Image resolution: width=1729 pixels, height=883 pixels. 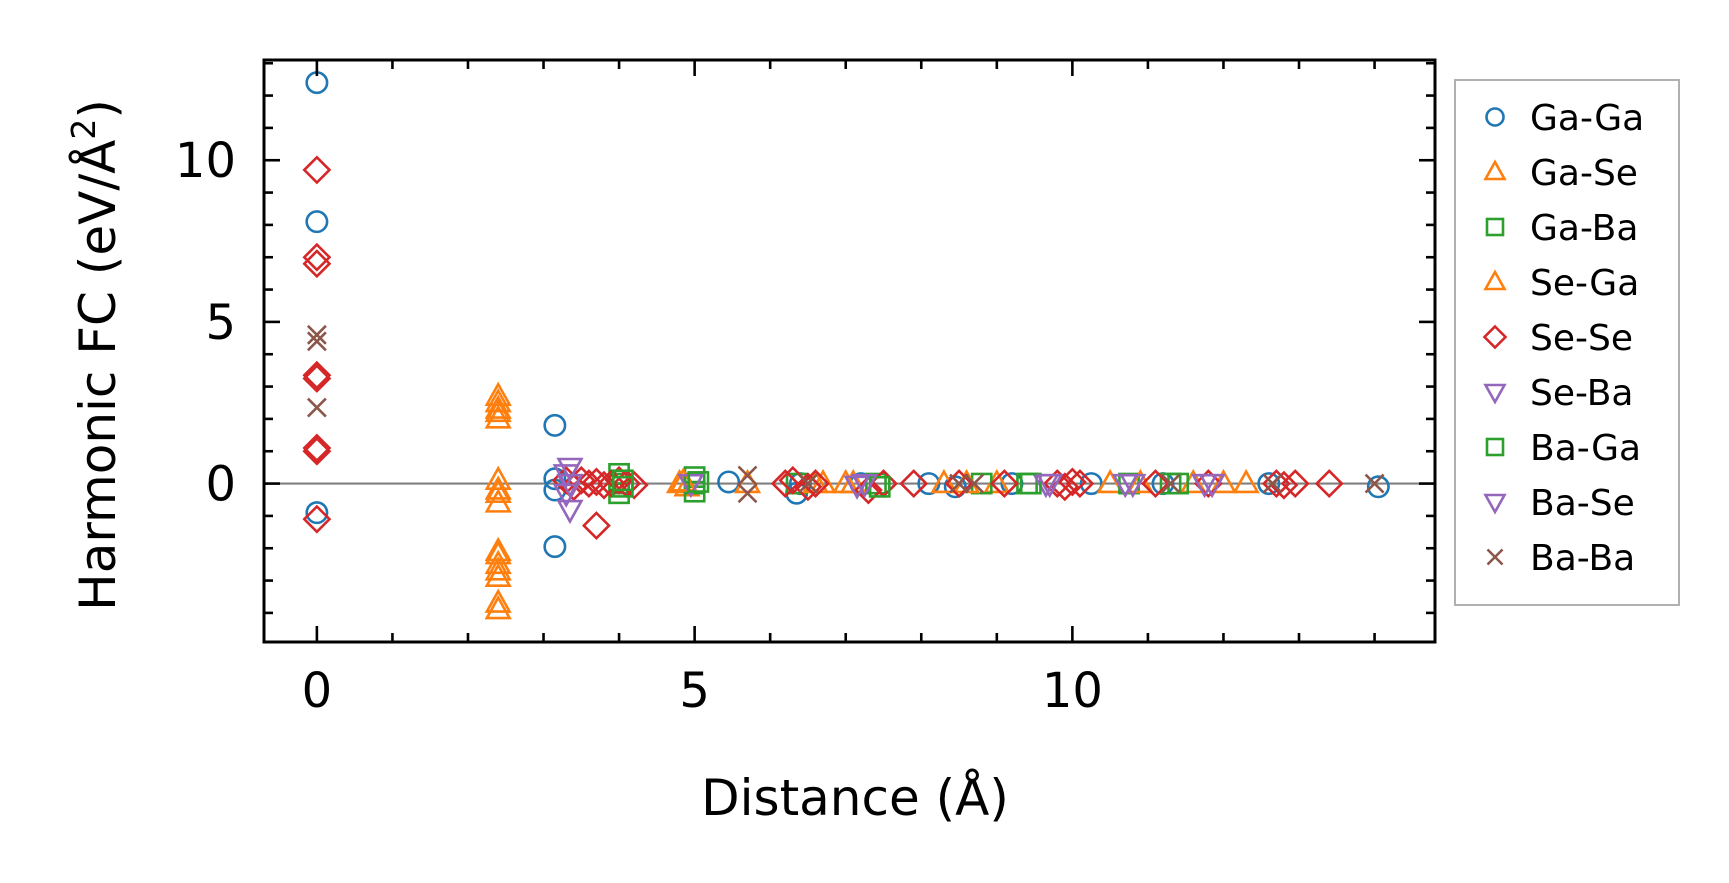 I want to click on legend-label: Ga-Ga, so click(x=1587, y=118).